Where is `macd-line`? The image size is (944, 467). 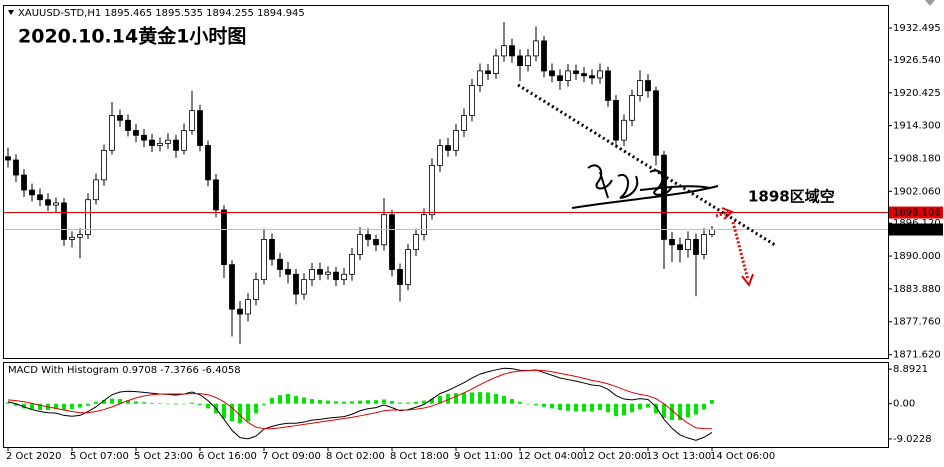
macd-line is located at coordinates (360, 399).